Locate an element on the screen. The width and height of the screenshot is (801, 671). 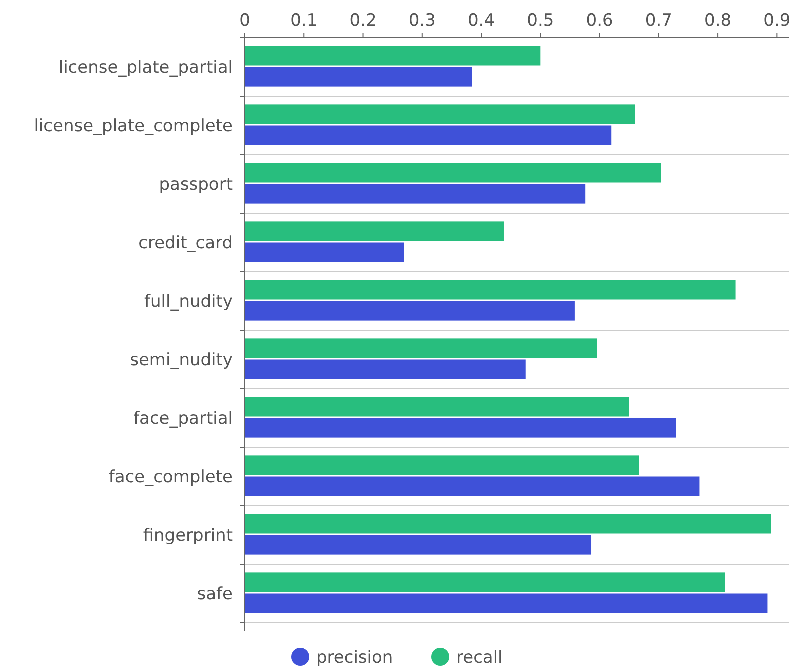
x-tick-label: 0.8 is located at coordinates (718, 21).